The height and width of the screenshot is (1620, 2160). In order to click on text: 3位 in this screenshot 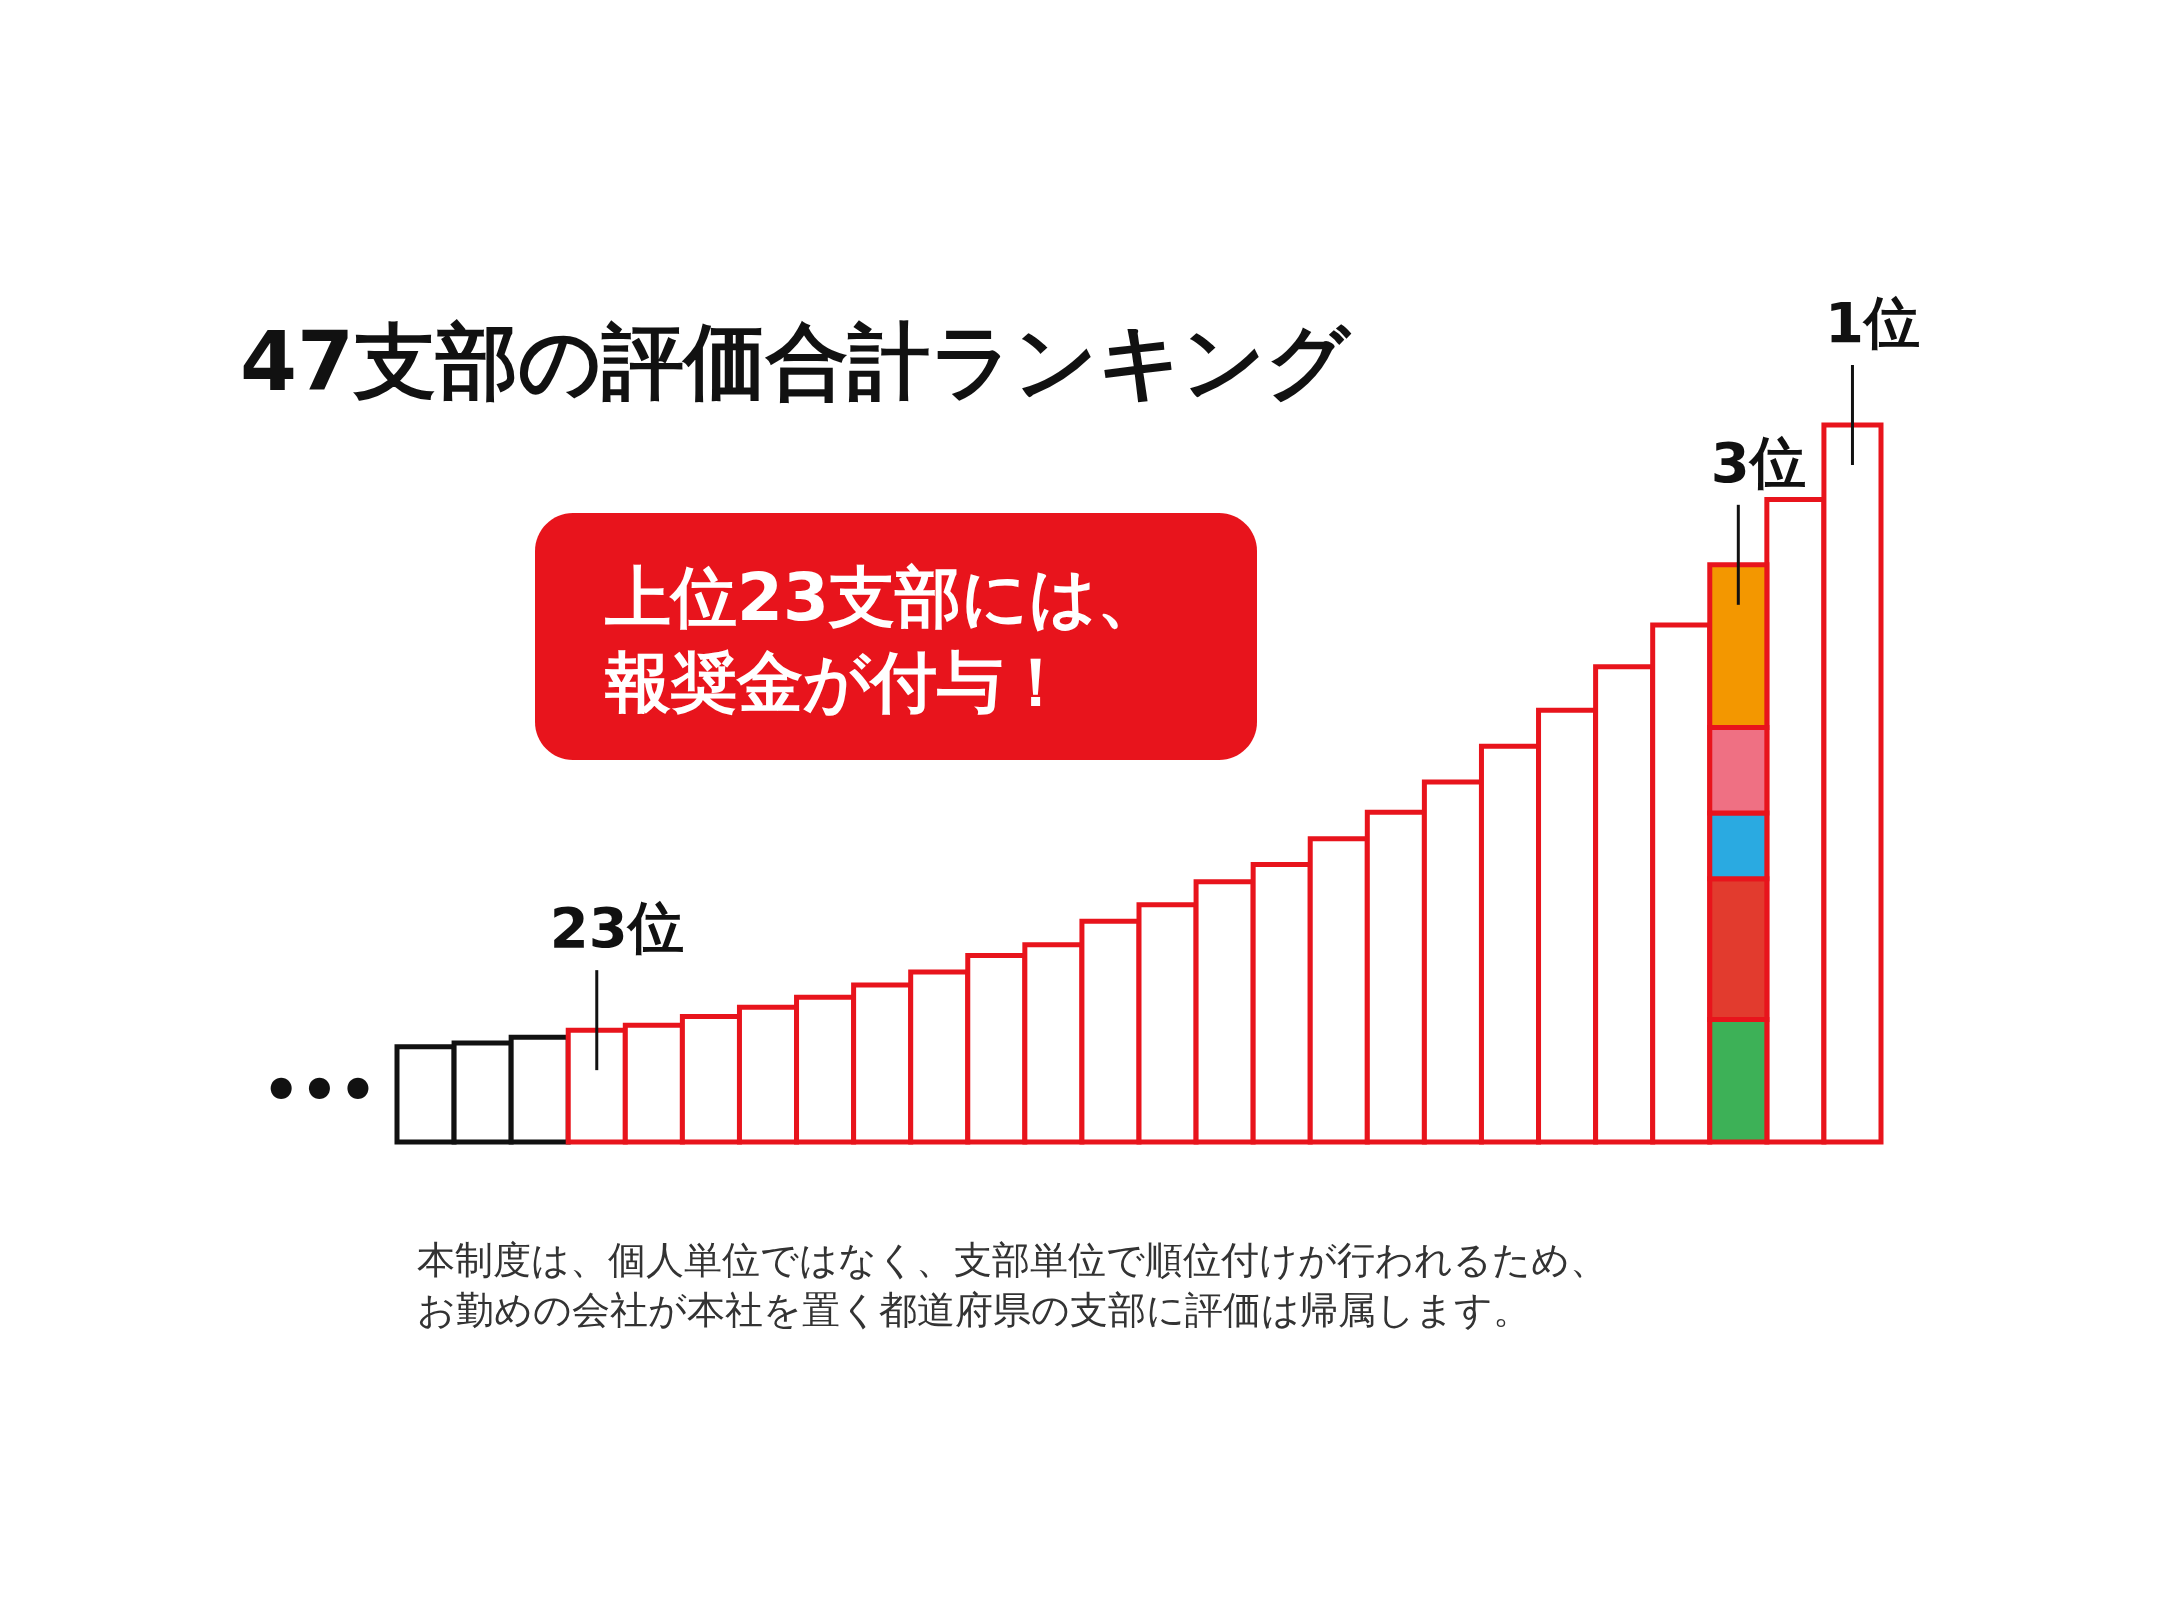, I will do `click(1758, 462)`.